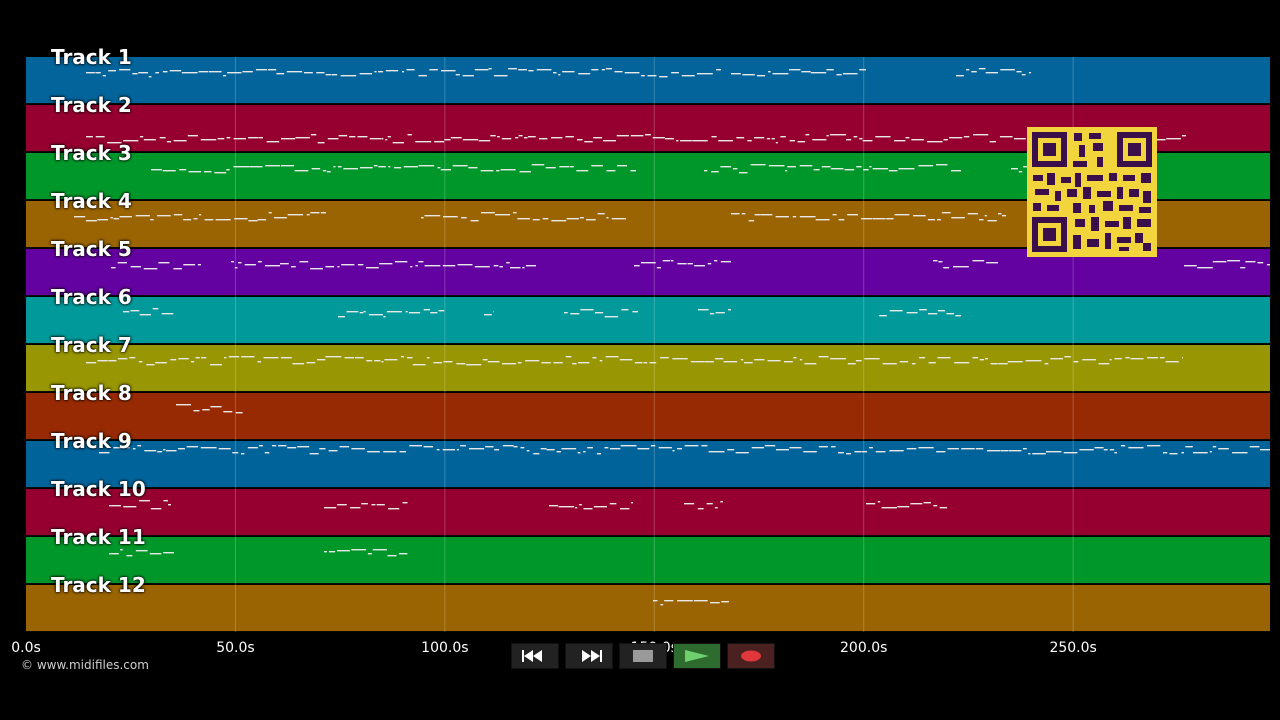 Image resolution: width=1280 pixels, height=720 pixels. I want to click on play-icon, so click(697, 656).